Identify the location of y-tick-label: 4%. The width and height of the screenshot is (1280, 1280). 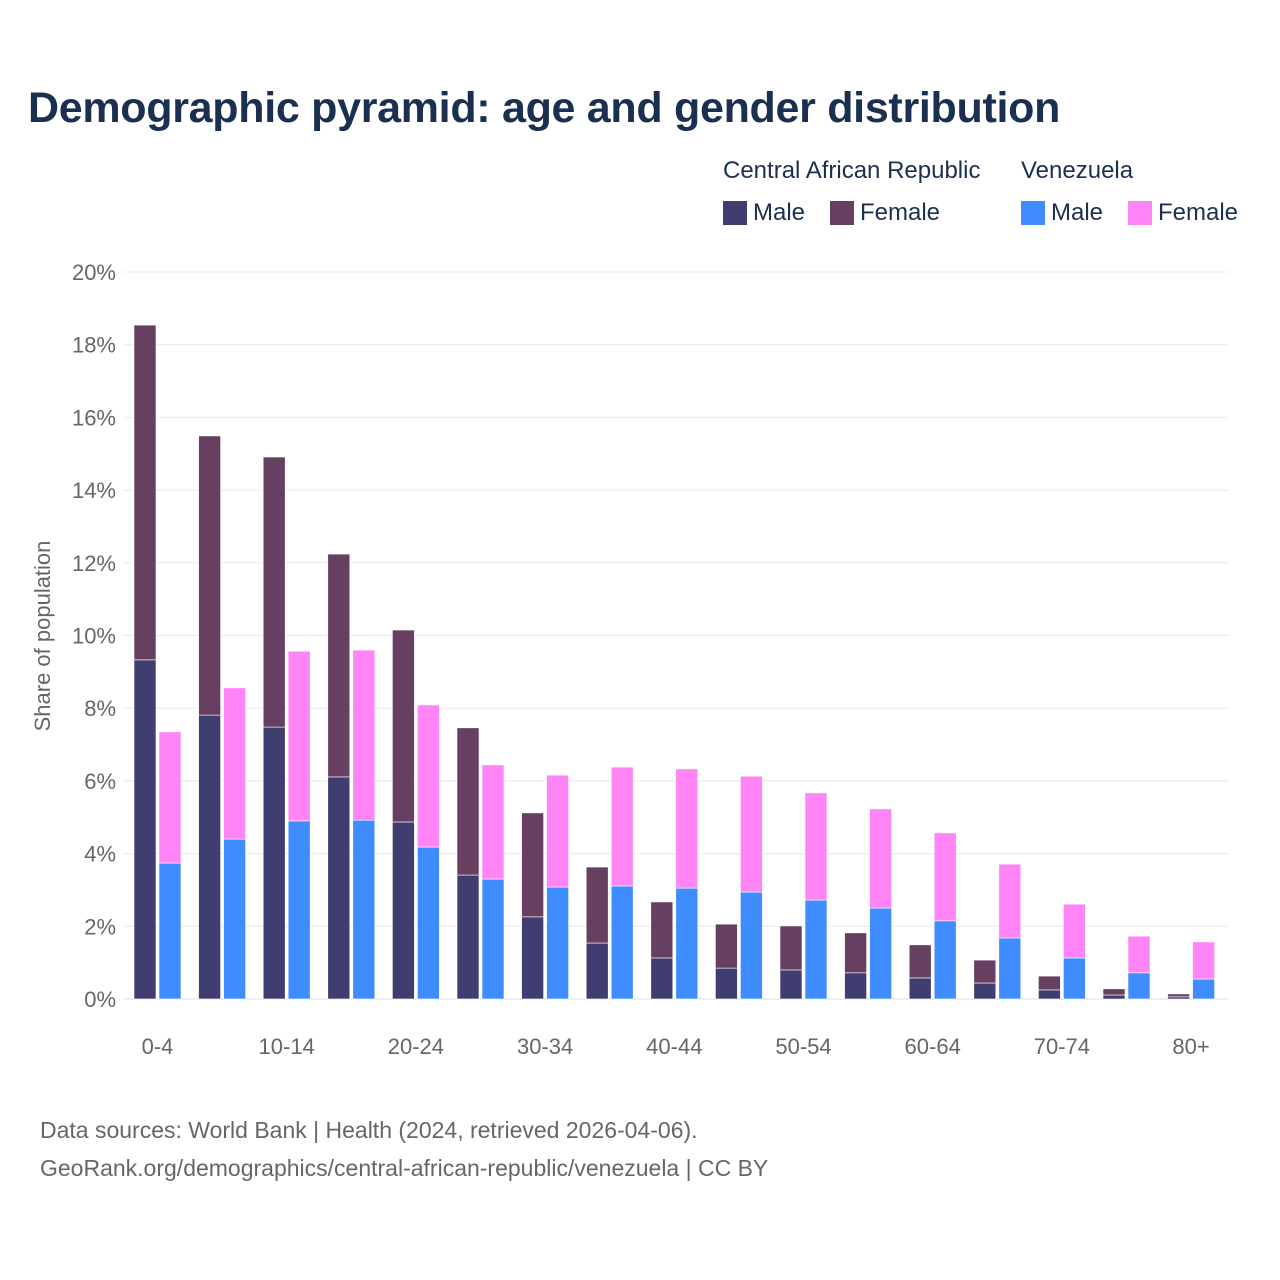
(100, 854).